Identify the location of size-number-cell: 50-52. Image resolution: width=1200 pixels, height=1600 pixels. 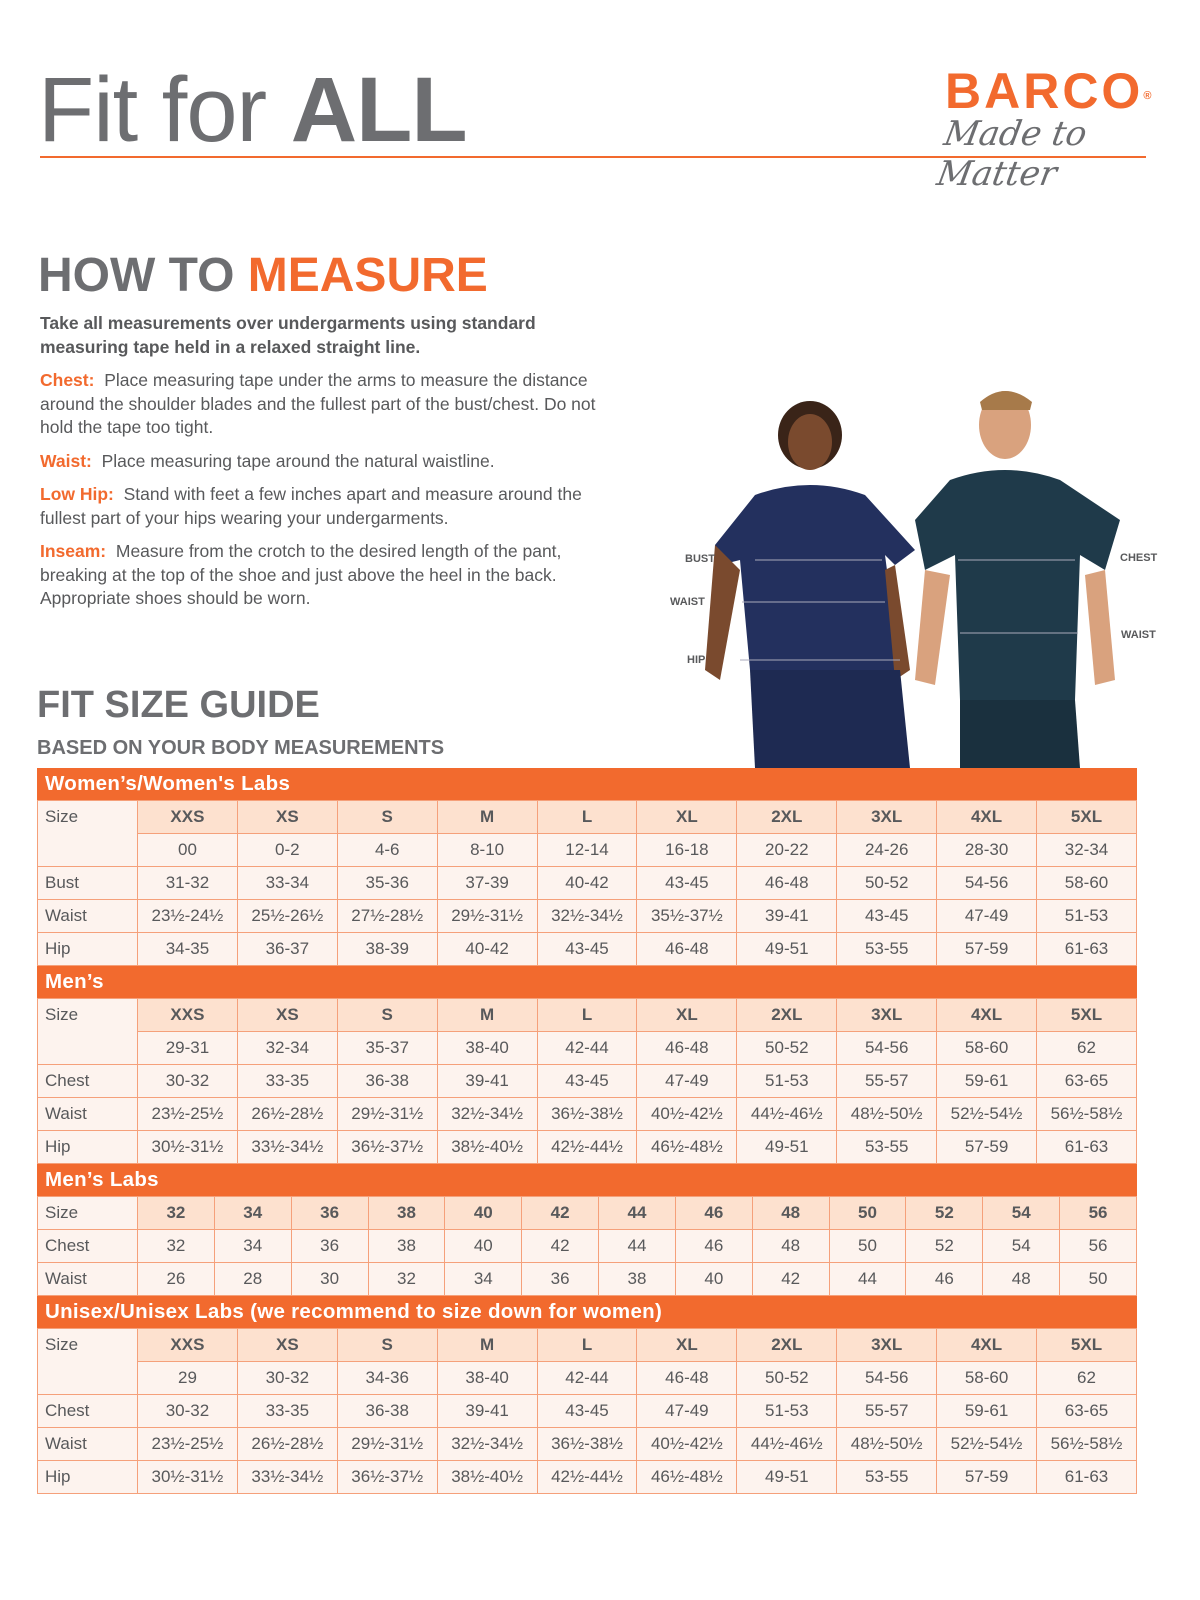
(787, 1378).